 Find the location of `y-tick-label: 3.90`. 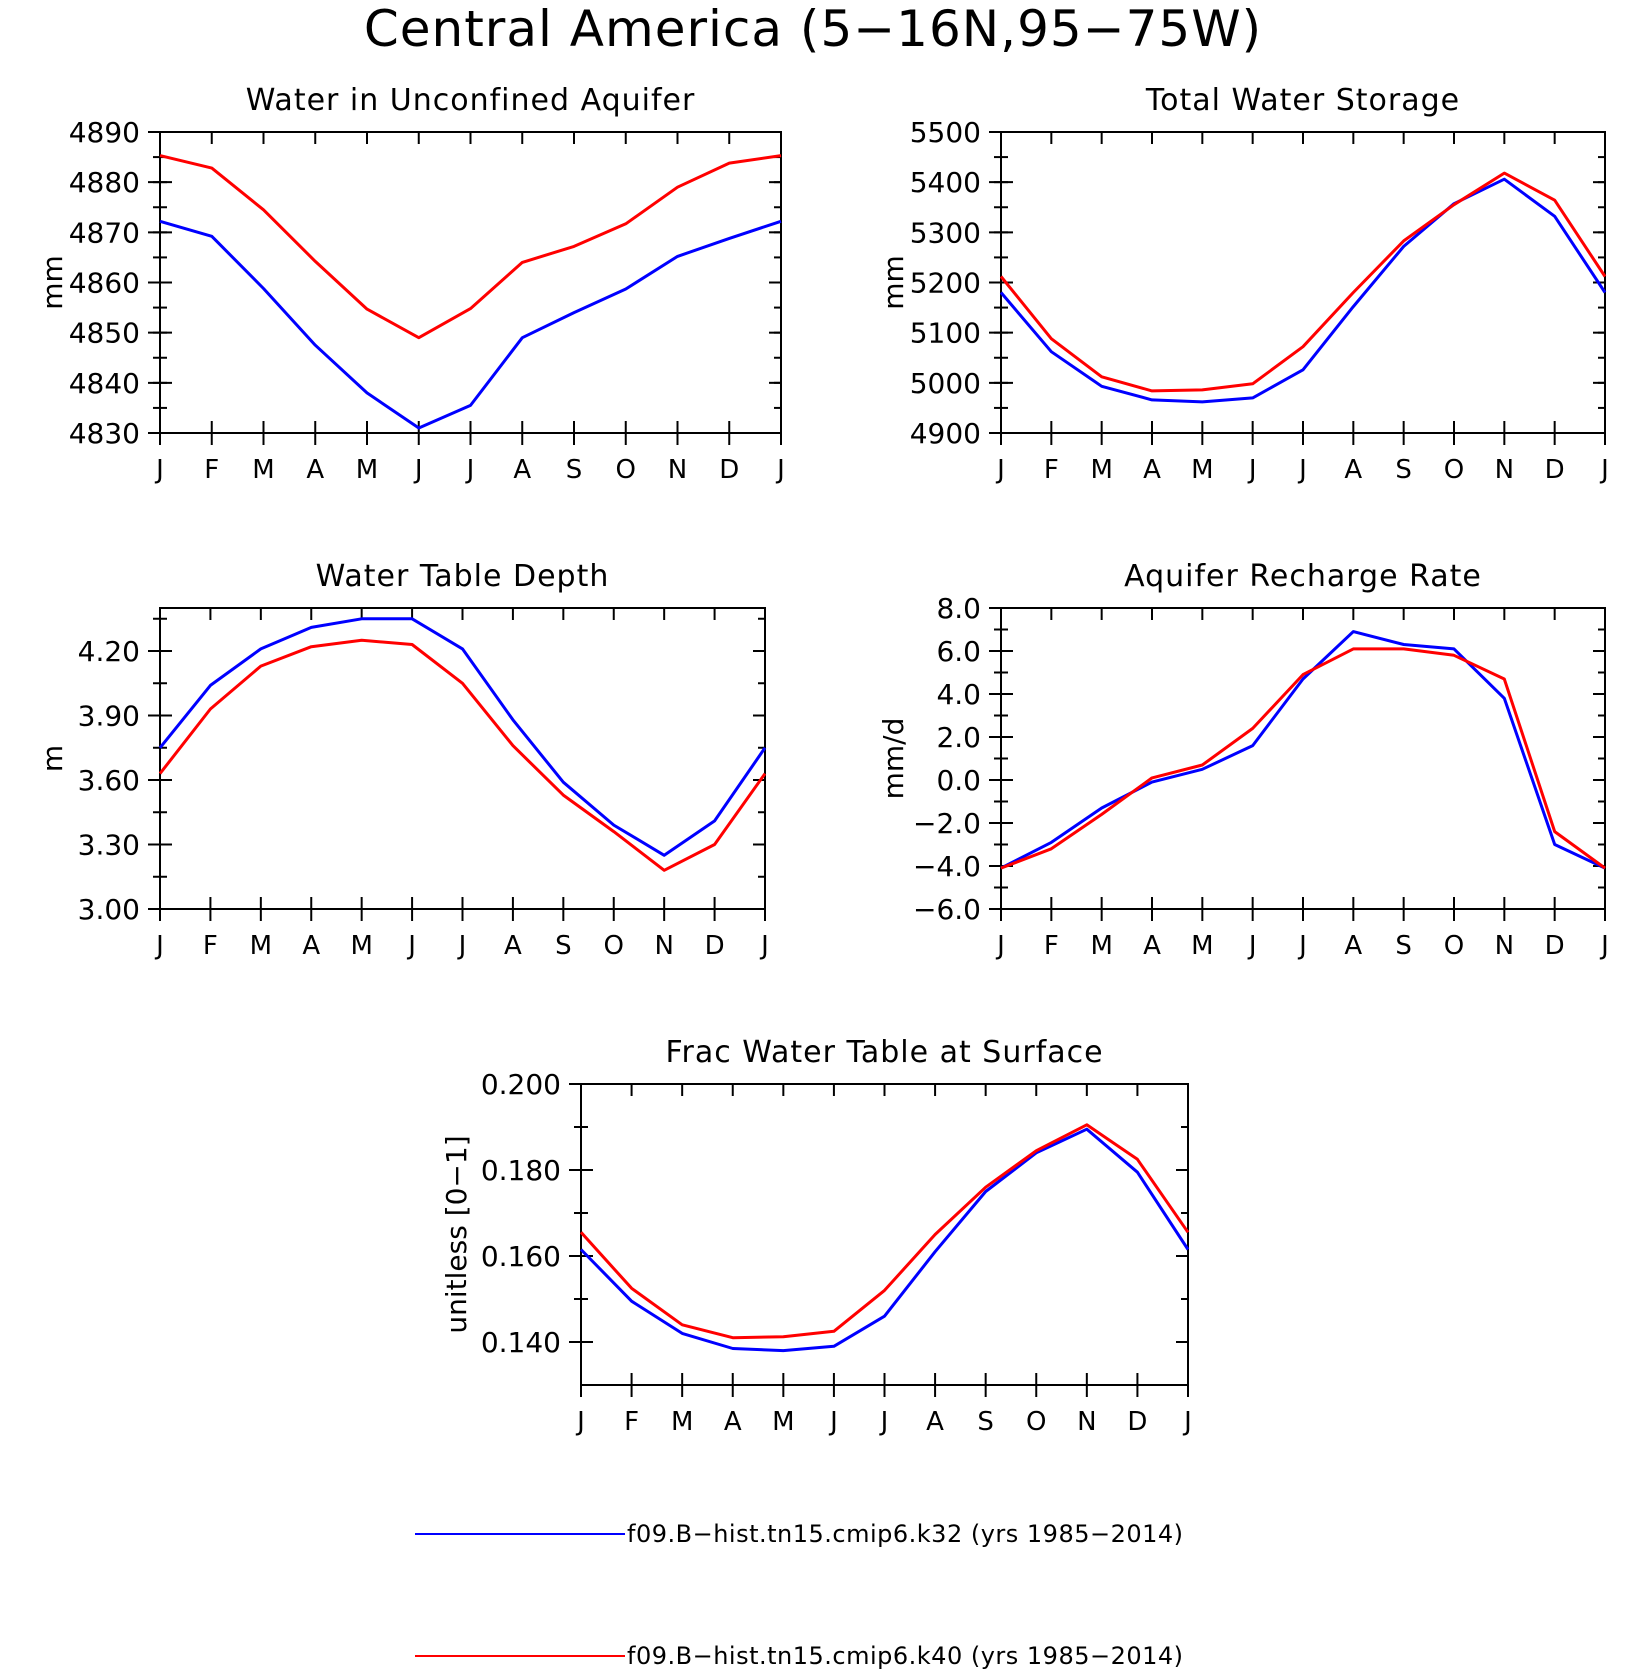

y-tick-label: 3.90 is located at coordinates (109, 716).